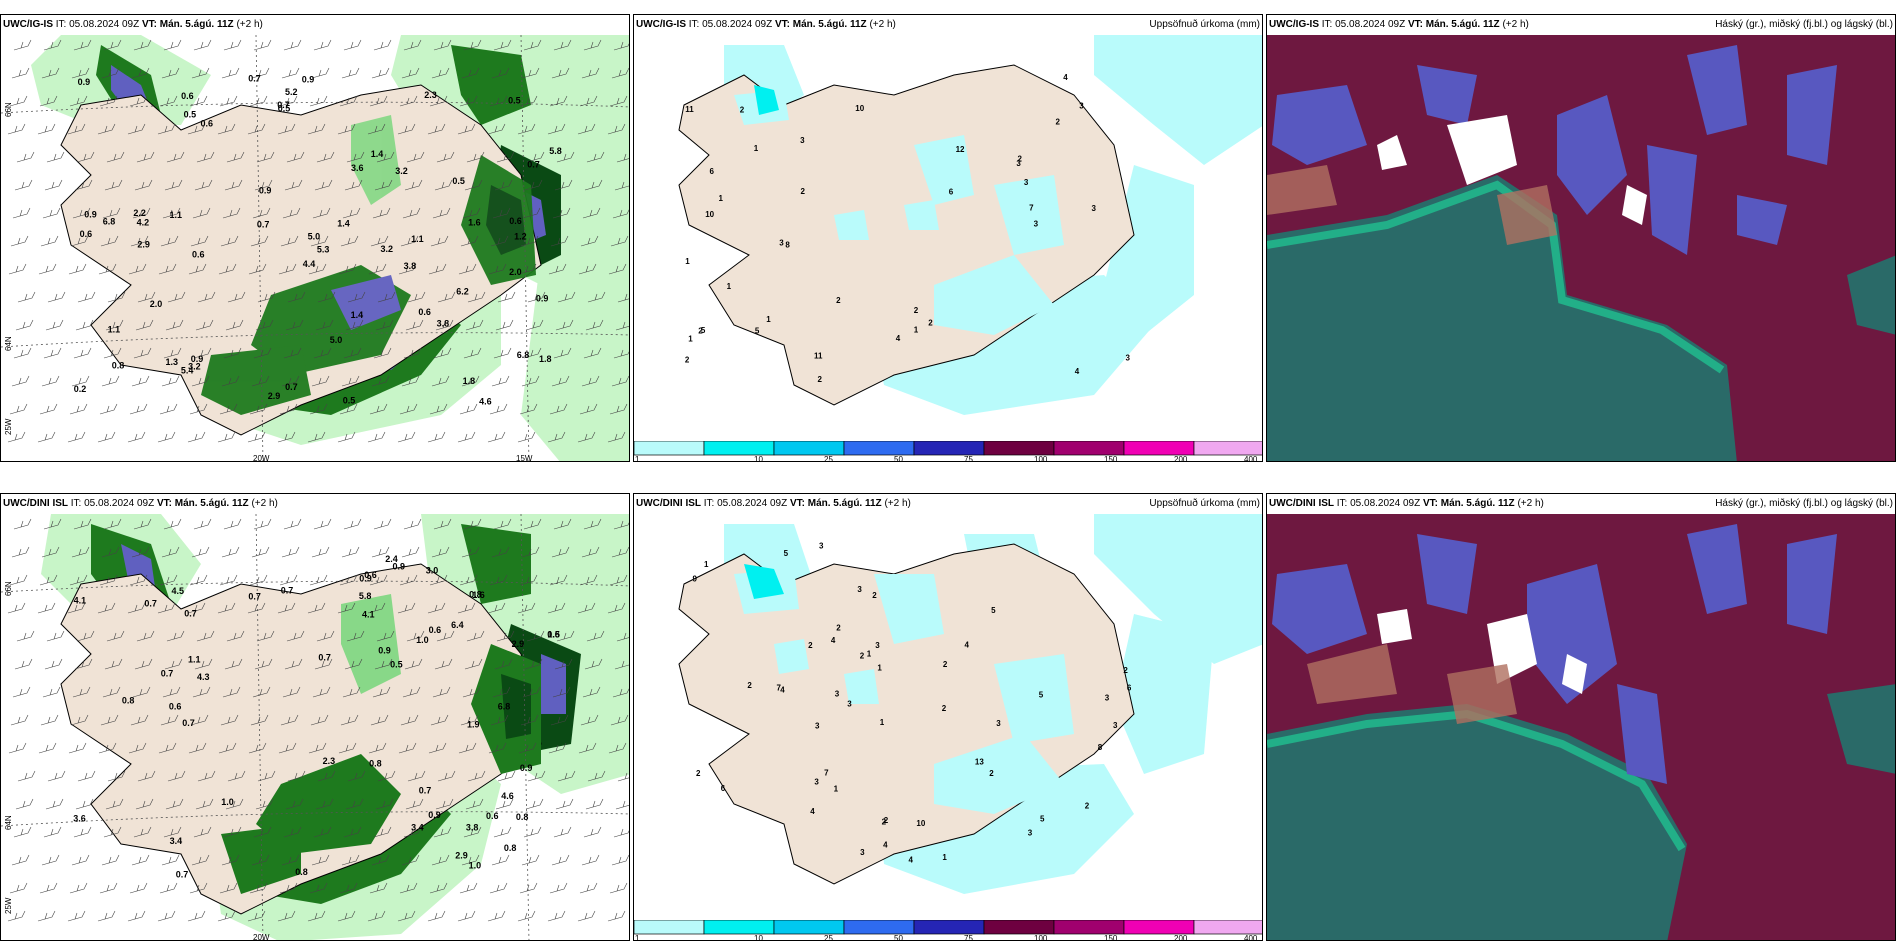 This screenshot has height=950, width=1900. What do you see at coordinates (324, 657) in the screenshot?
I see `value-label: 0.7` at bounding box center [324, 657].